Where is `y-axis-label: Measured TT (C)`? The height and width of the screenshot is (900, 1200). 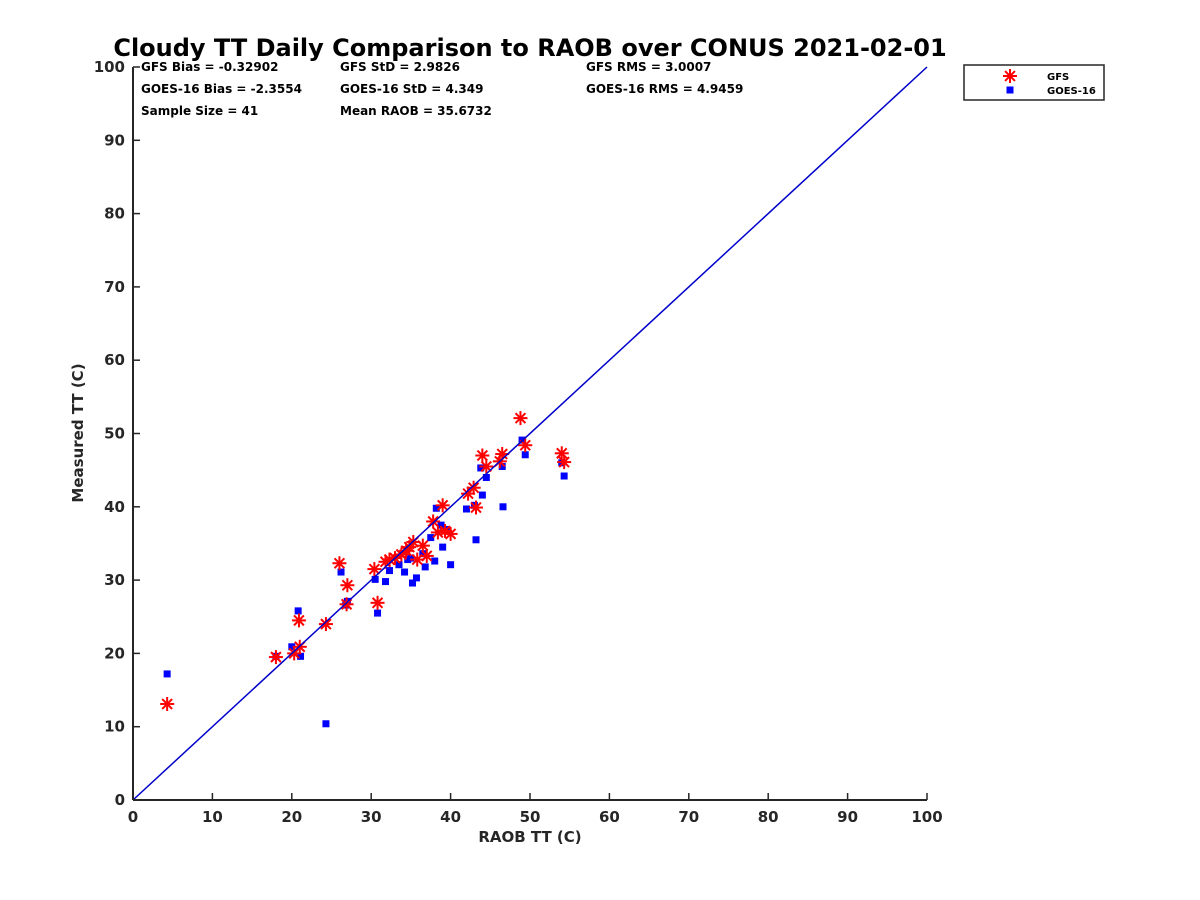 y-axis-label: Measured TT (C) is located at coordinates (78, 432).